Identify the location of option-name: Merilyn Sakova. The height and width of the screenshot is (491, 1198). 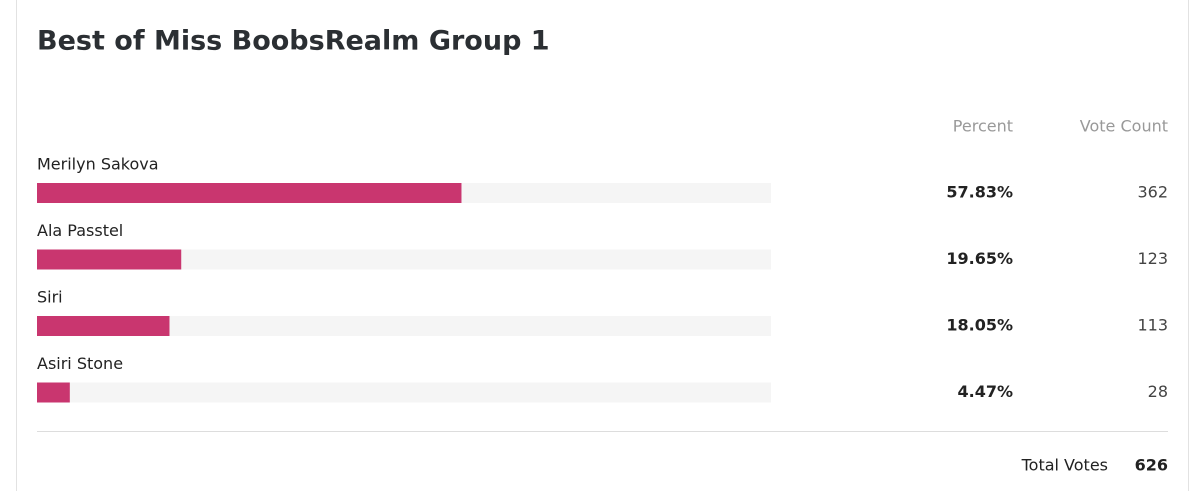
(98, 164).